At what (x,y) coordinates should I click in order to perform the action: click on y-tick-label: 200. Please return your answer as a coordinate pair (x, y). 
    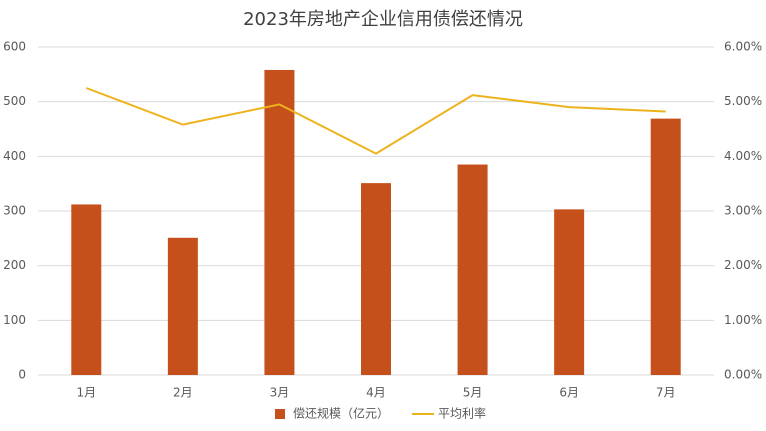
    Looking at the image, I should click on (14, 265).